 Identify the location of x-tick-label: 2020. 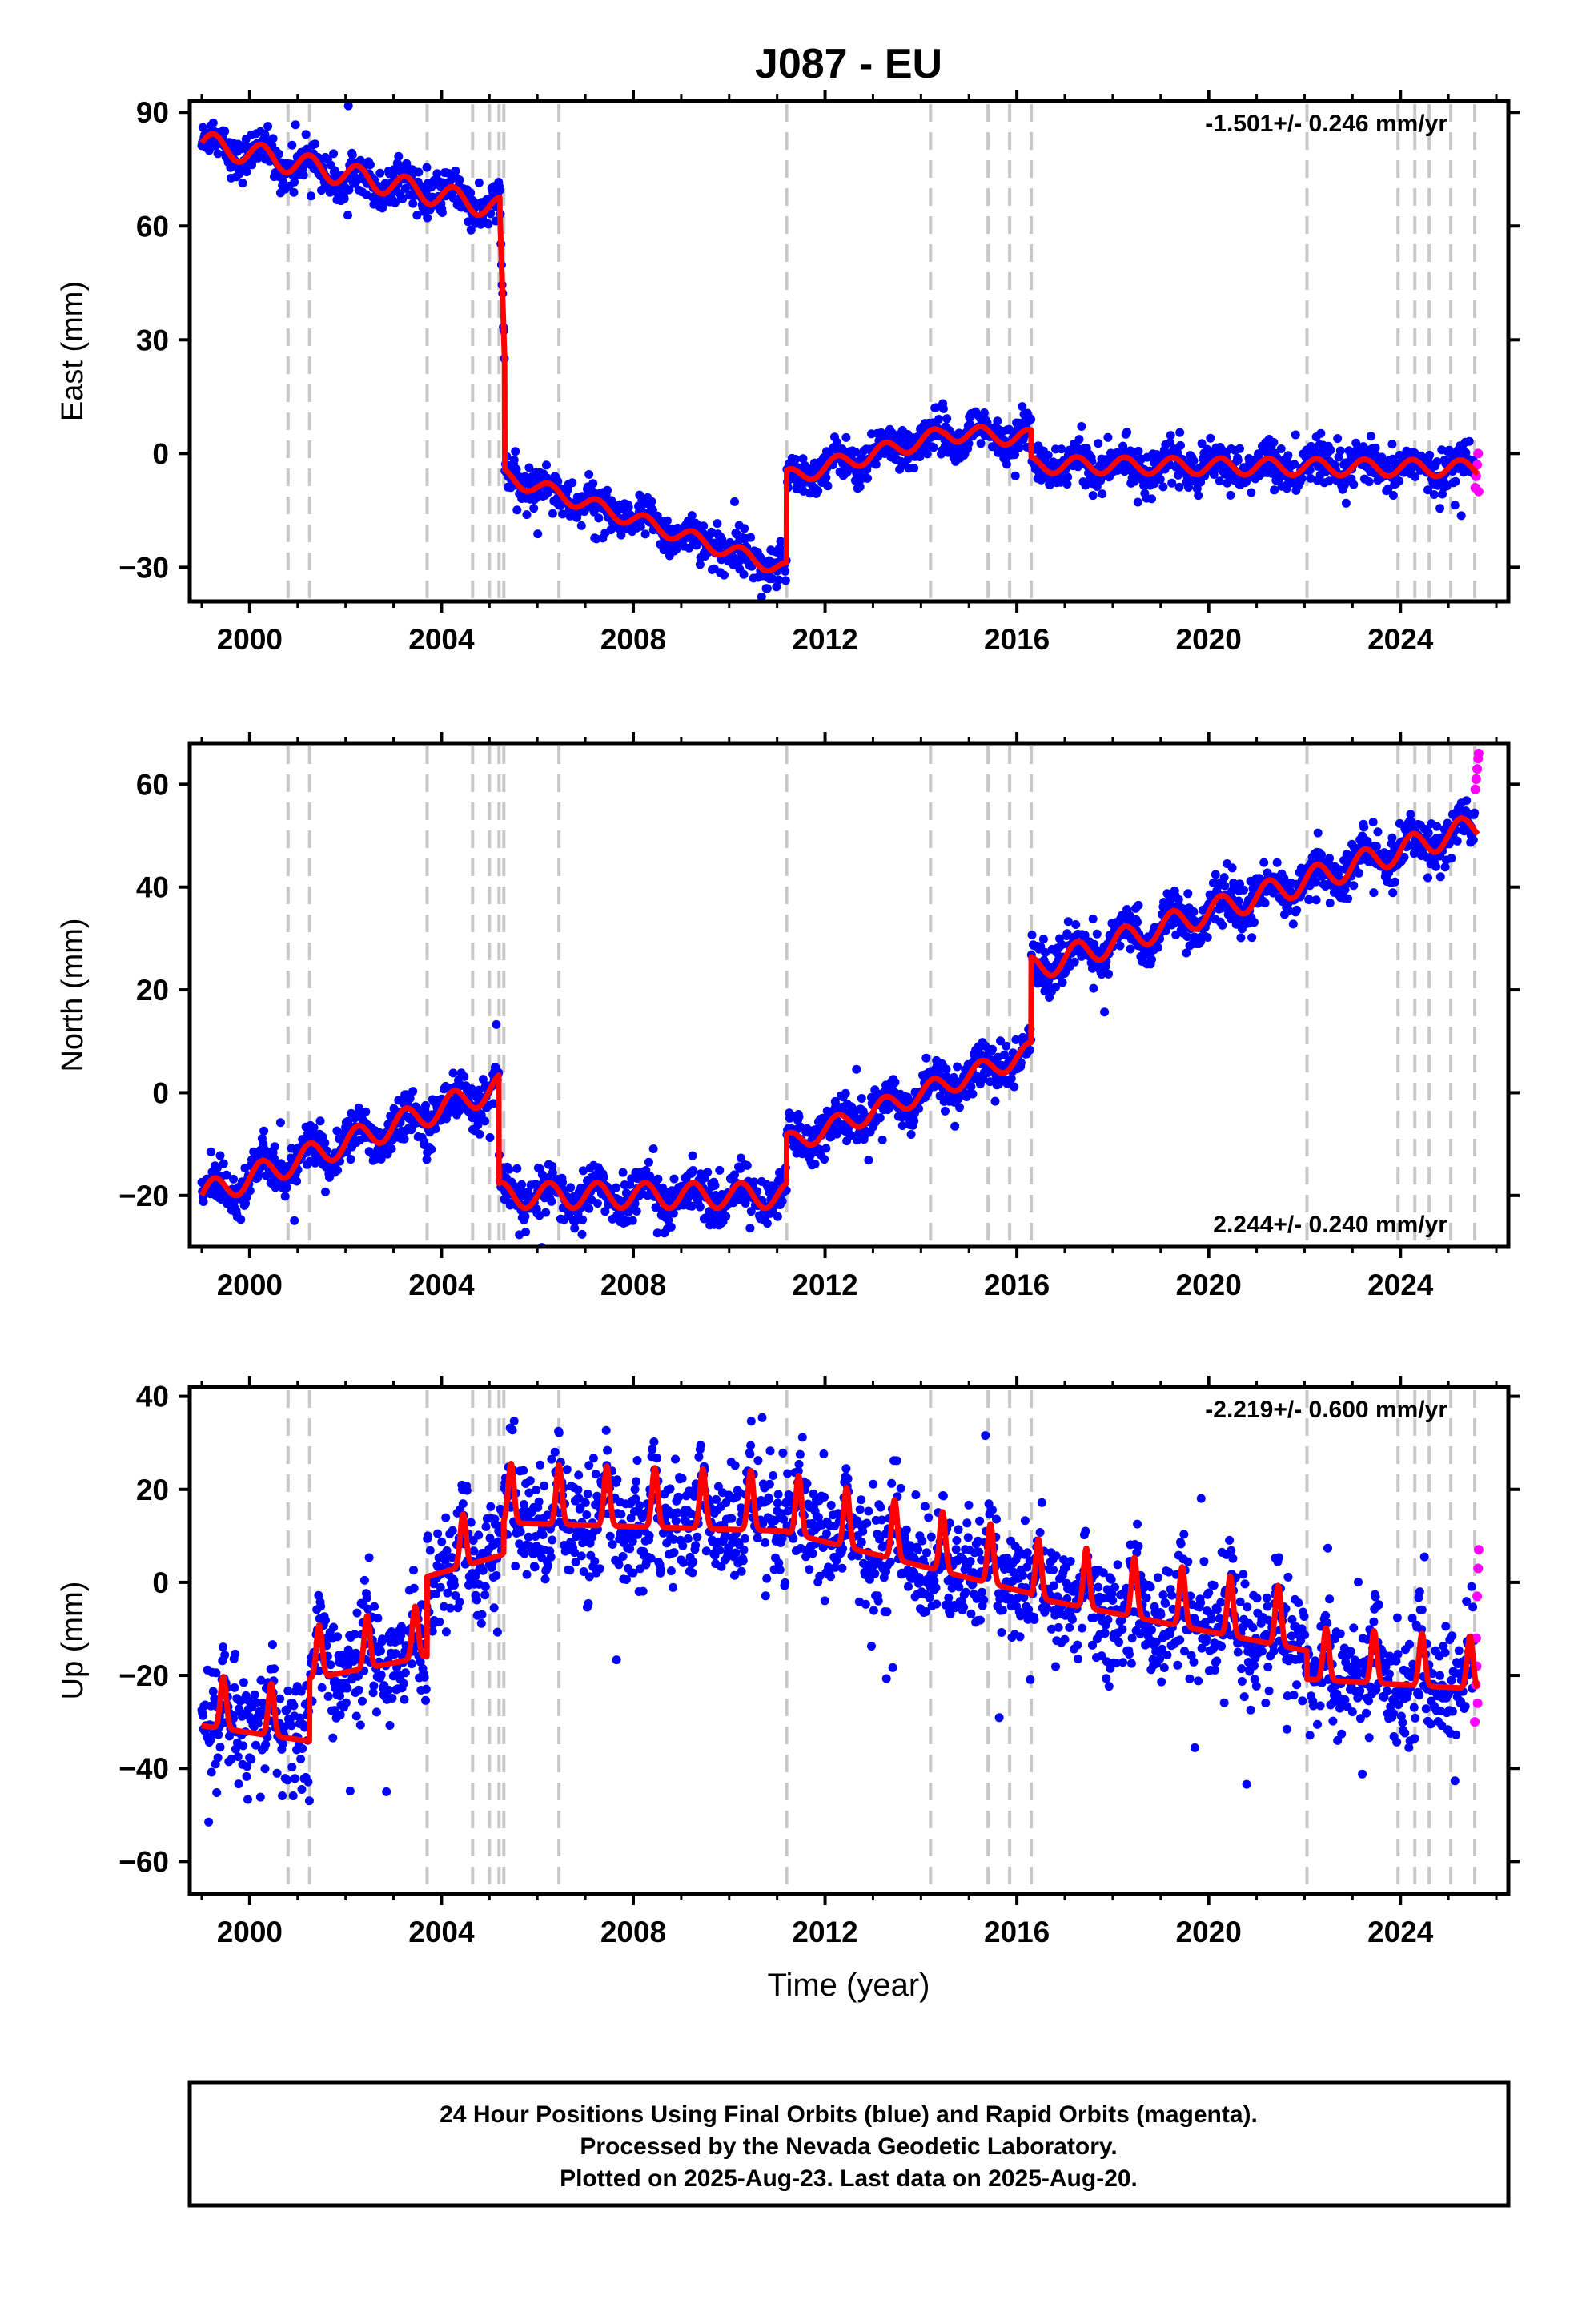
(1209, 639).